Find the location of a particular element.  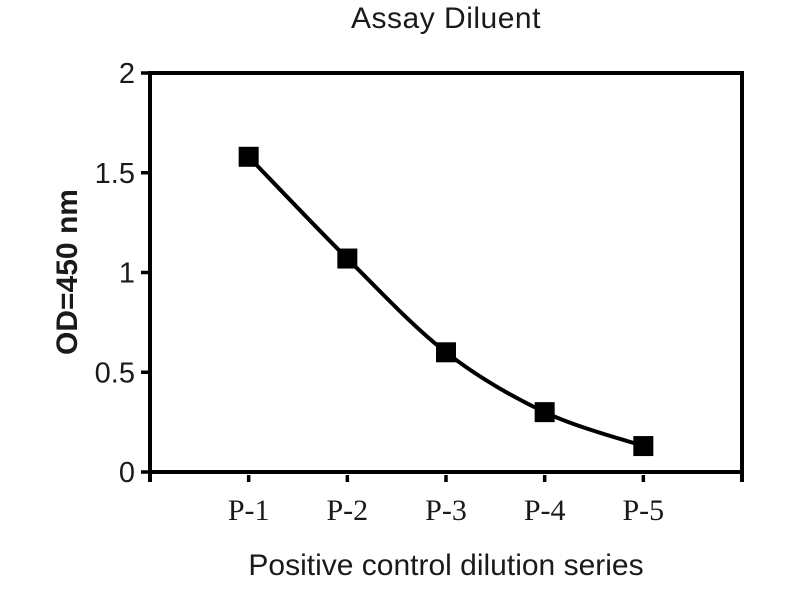

y-tick-label: 0.5 is located at coordinates (115, 373).